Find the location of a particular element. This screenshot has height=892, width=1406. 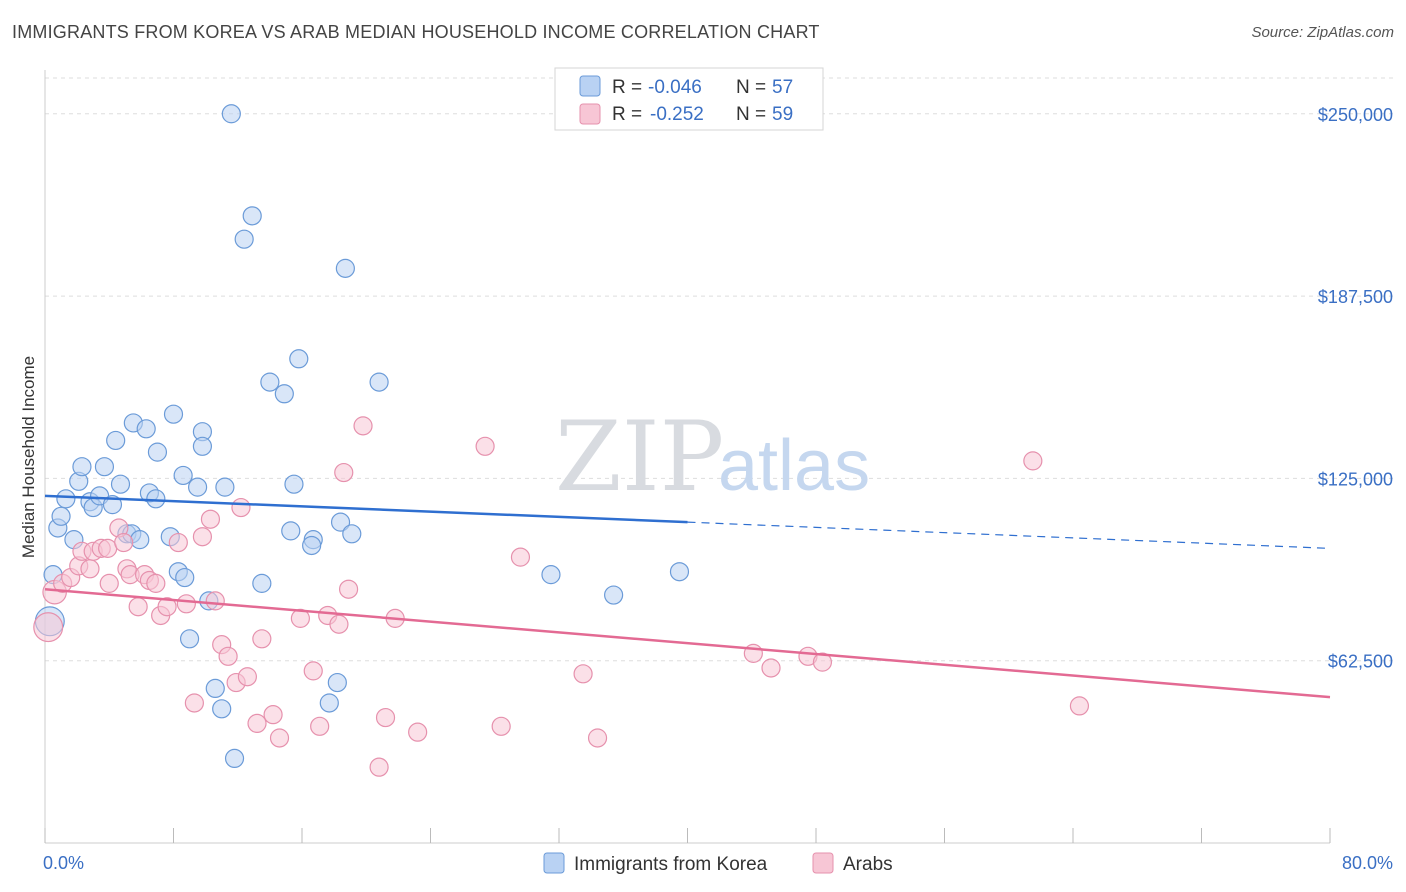

watermark-zip: ZIP is located at coordinates (639, 457).